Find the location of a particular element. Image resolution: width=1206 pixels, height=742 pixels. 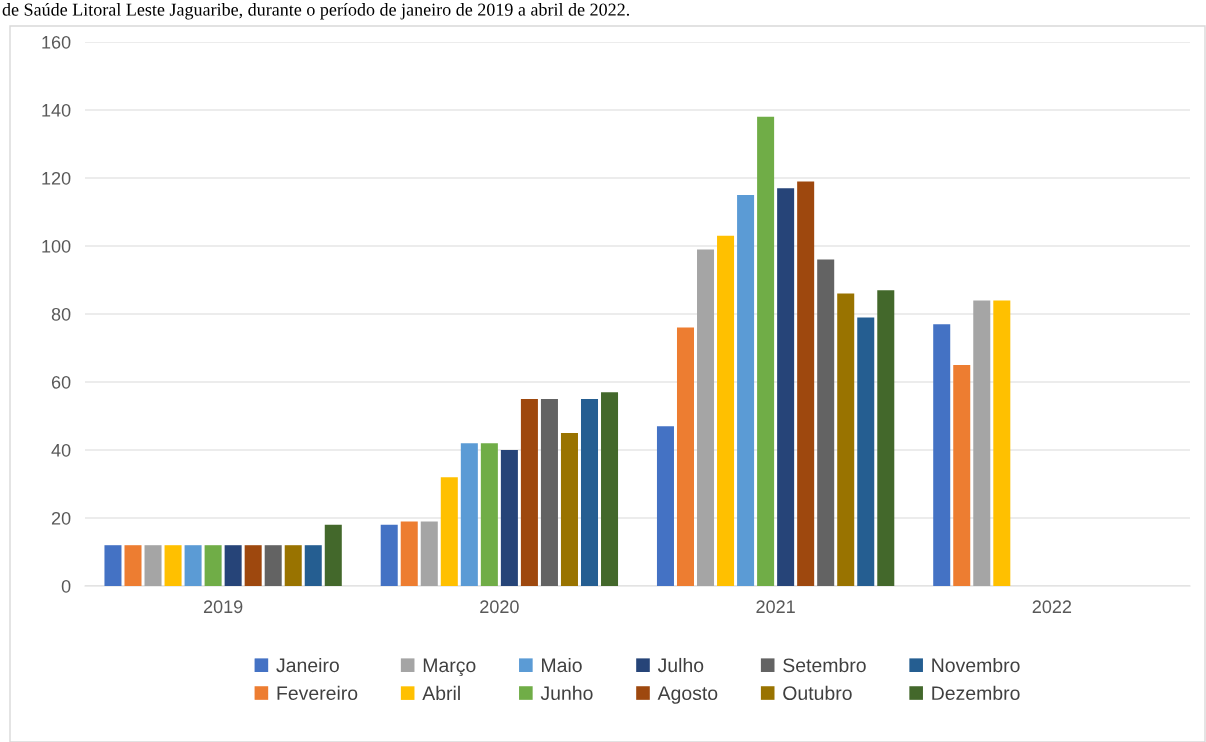

legend-label: Setembro is located at coordinates (824, 665).